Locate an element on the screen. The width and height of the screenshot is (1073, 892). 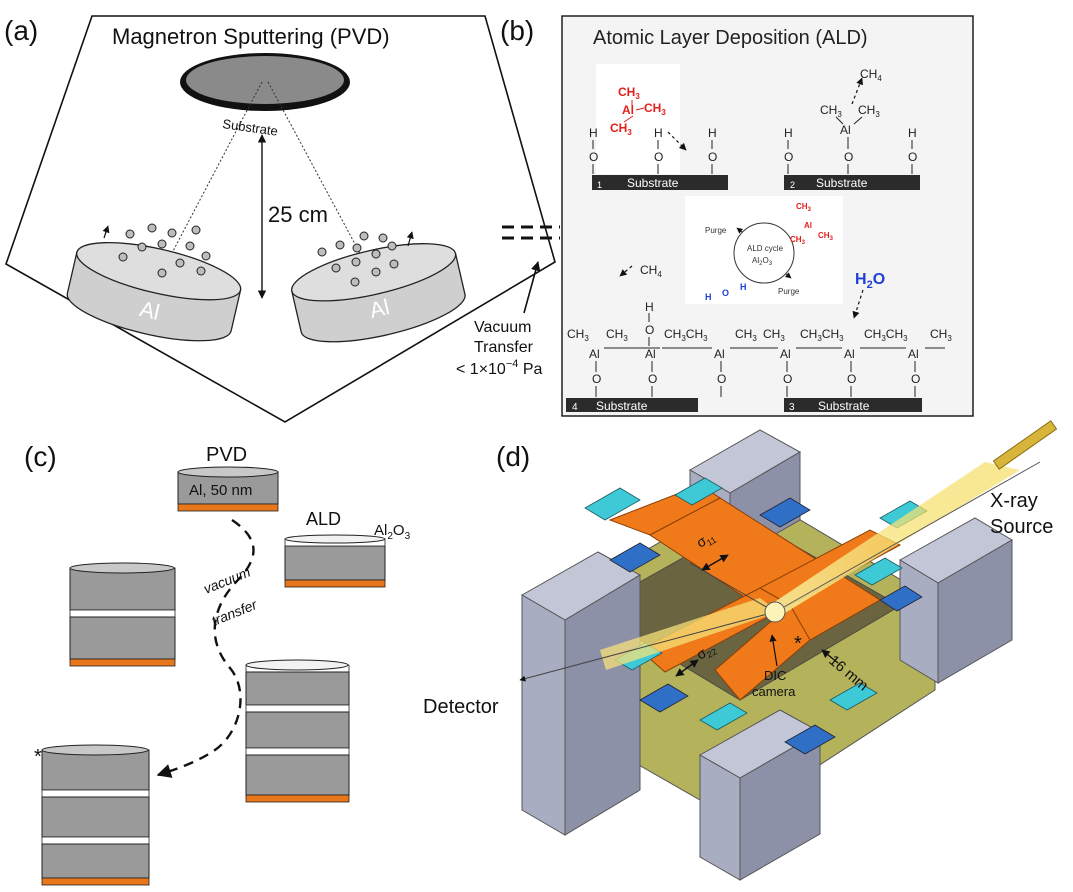
transfer-label: Transfer is located at coordinates (504, 347).